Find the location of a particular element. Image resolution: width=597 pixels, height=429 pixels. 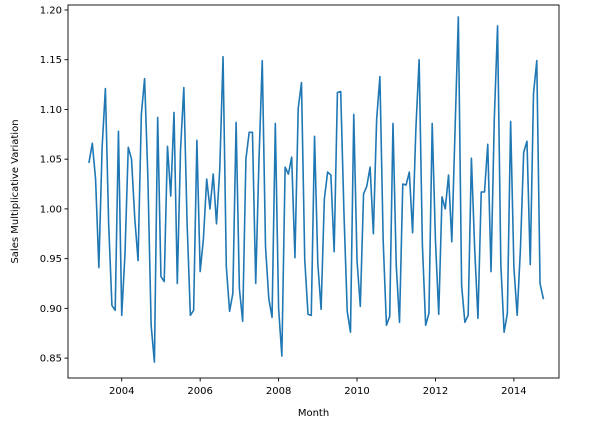

y-tick-label: 0.90 is located at coordinates (51, 309).